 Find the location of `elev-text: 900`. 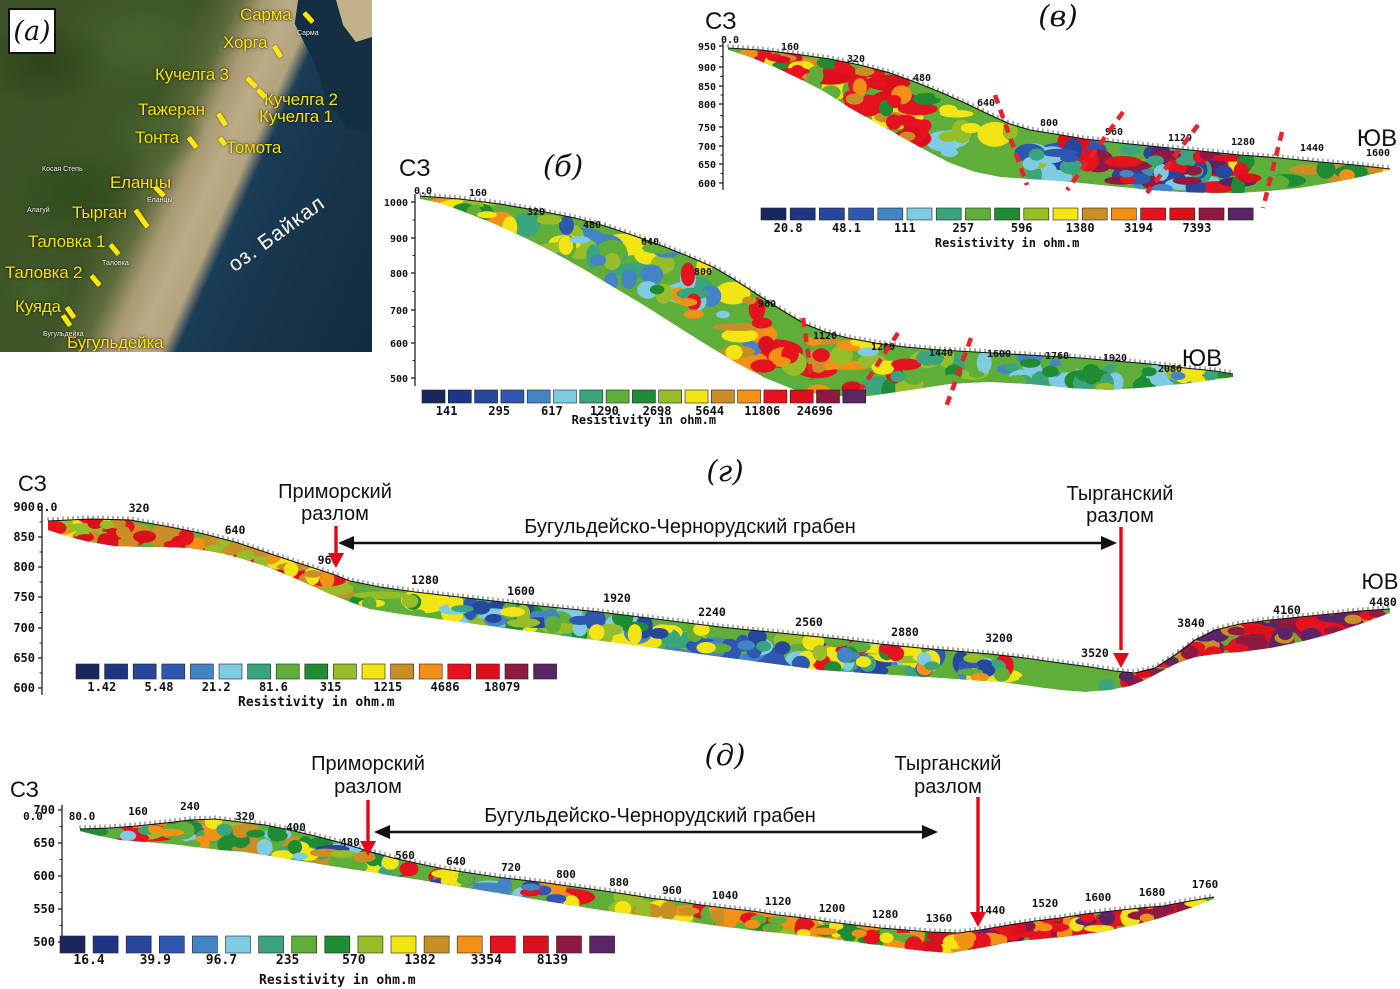

elev-text: 900 is located at coordinates (399, 239).